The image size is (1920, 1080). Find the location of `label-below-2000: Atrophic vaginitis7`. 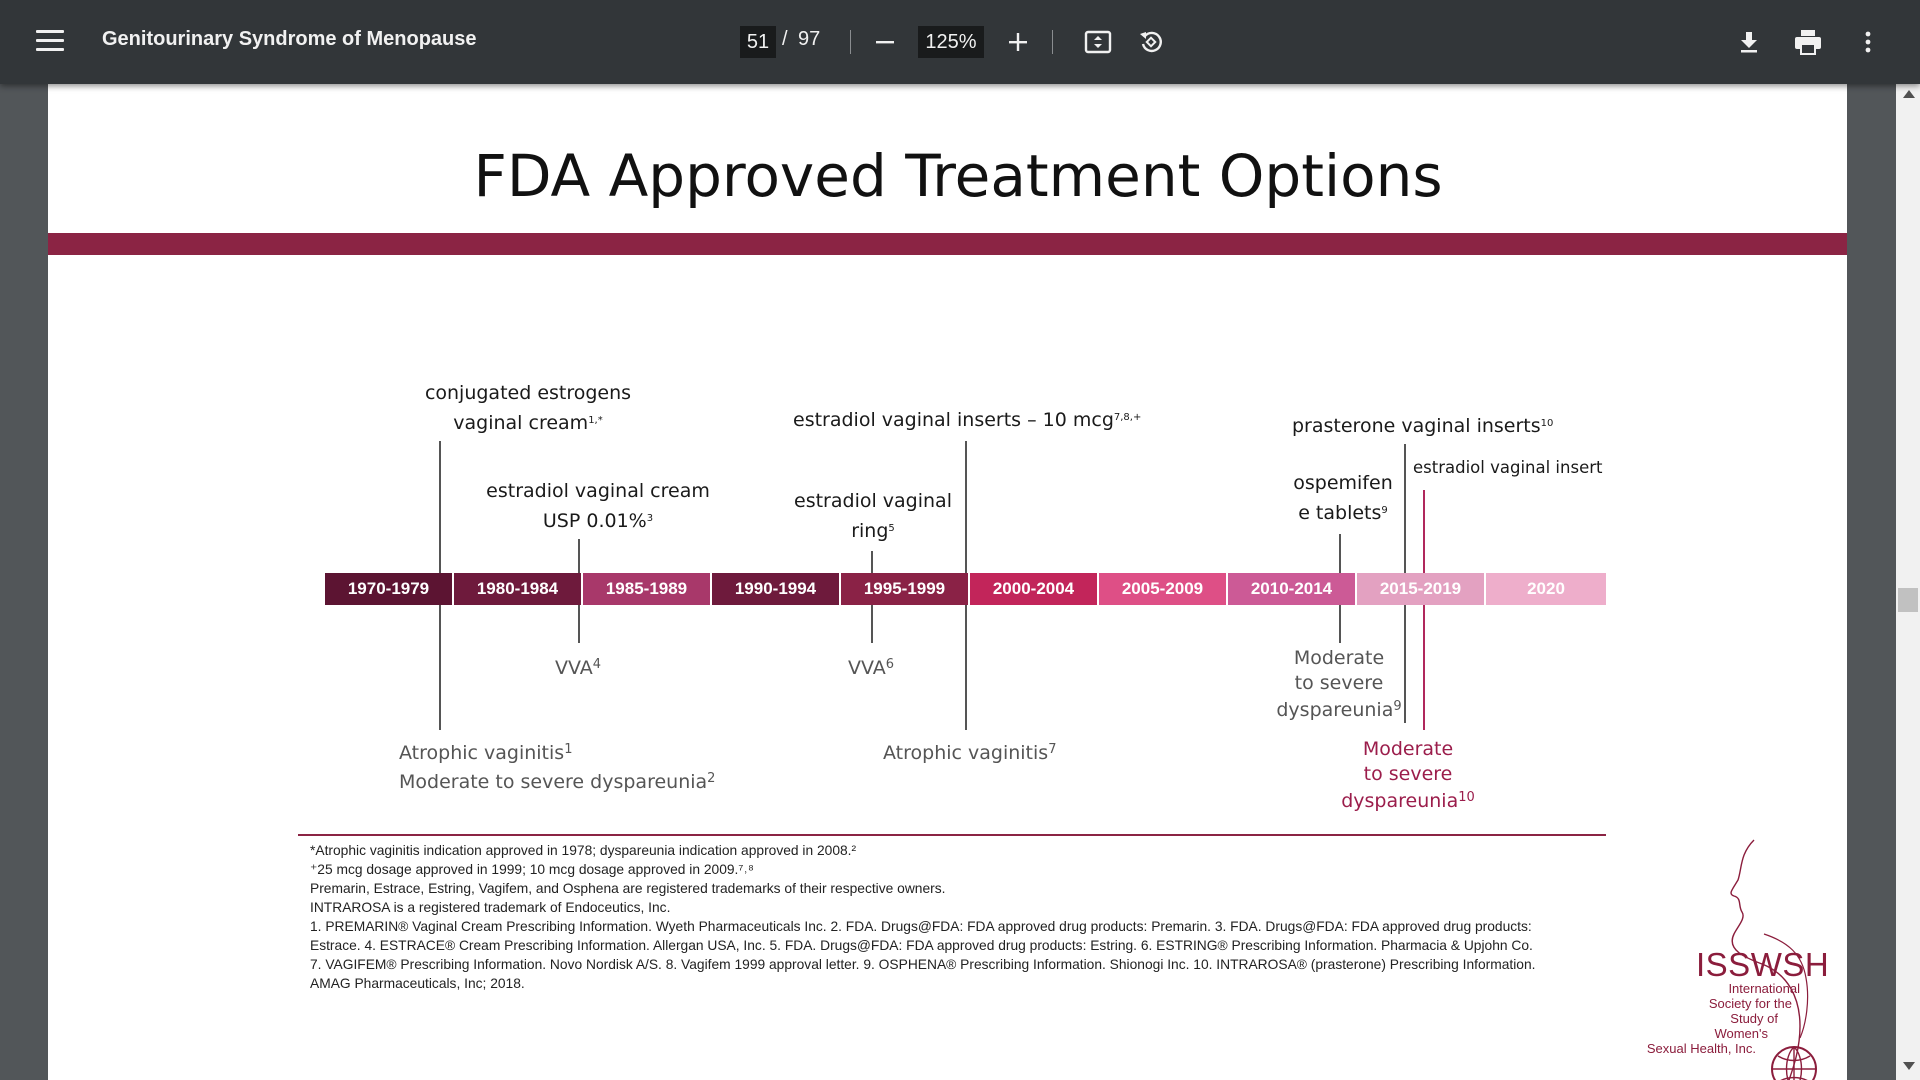

label-below-2000: Atrophic vaginitis7 is located at coordinates (970, 753).